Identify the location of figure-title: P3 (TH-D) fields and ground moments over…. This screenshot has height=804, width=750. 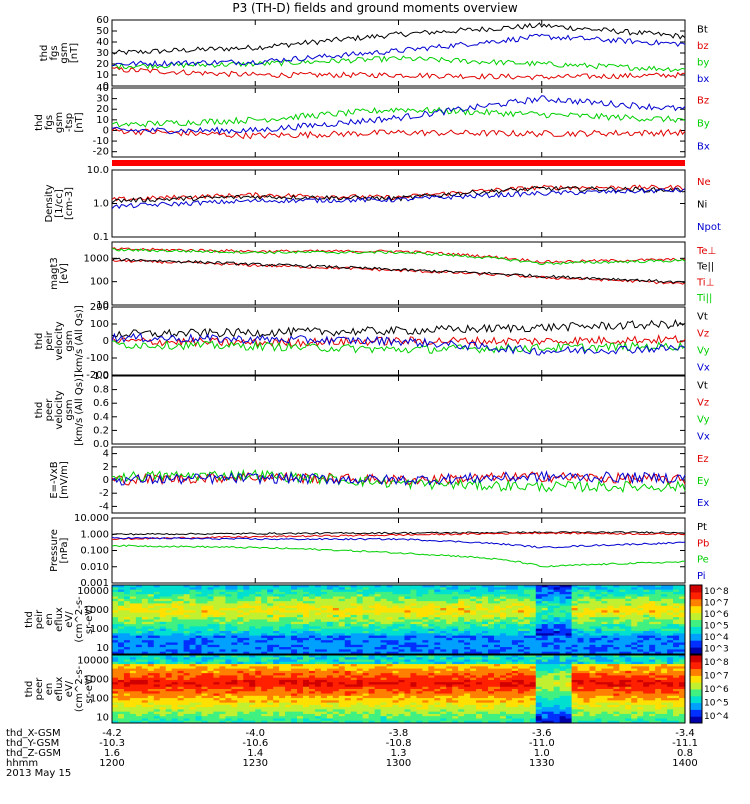
(374, 8).